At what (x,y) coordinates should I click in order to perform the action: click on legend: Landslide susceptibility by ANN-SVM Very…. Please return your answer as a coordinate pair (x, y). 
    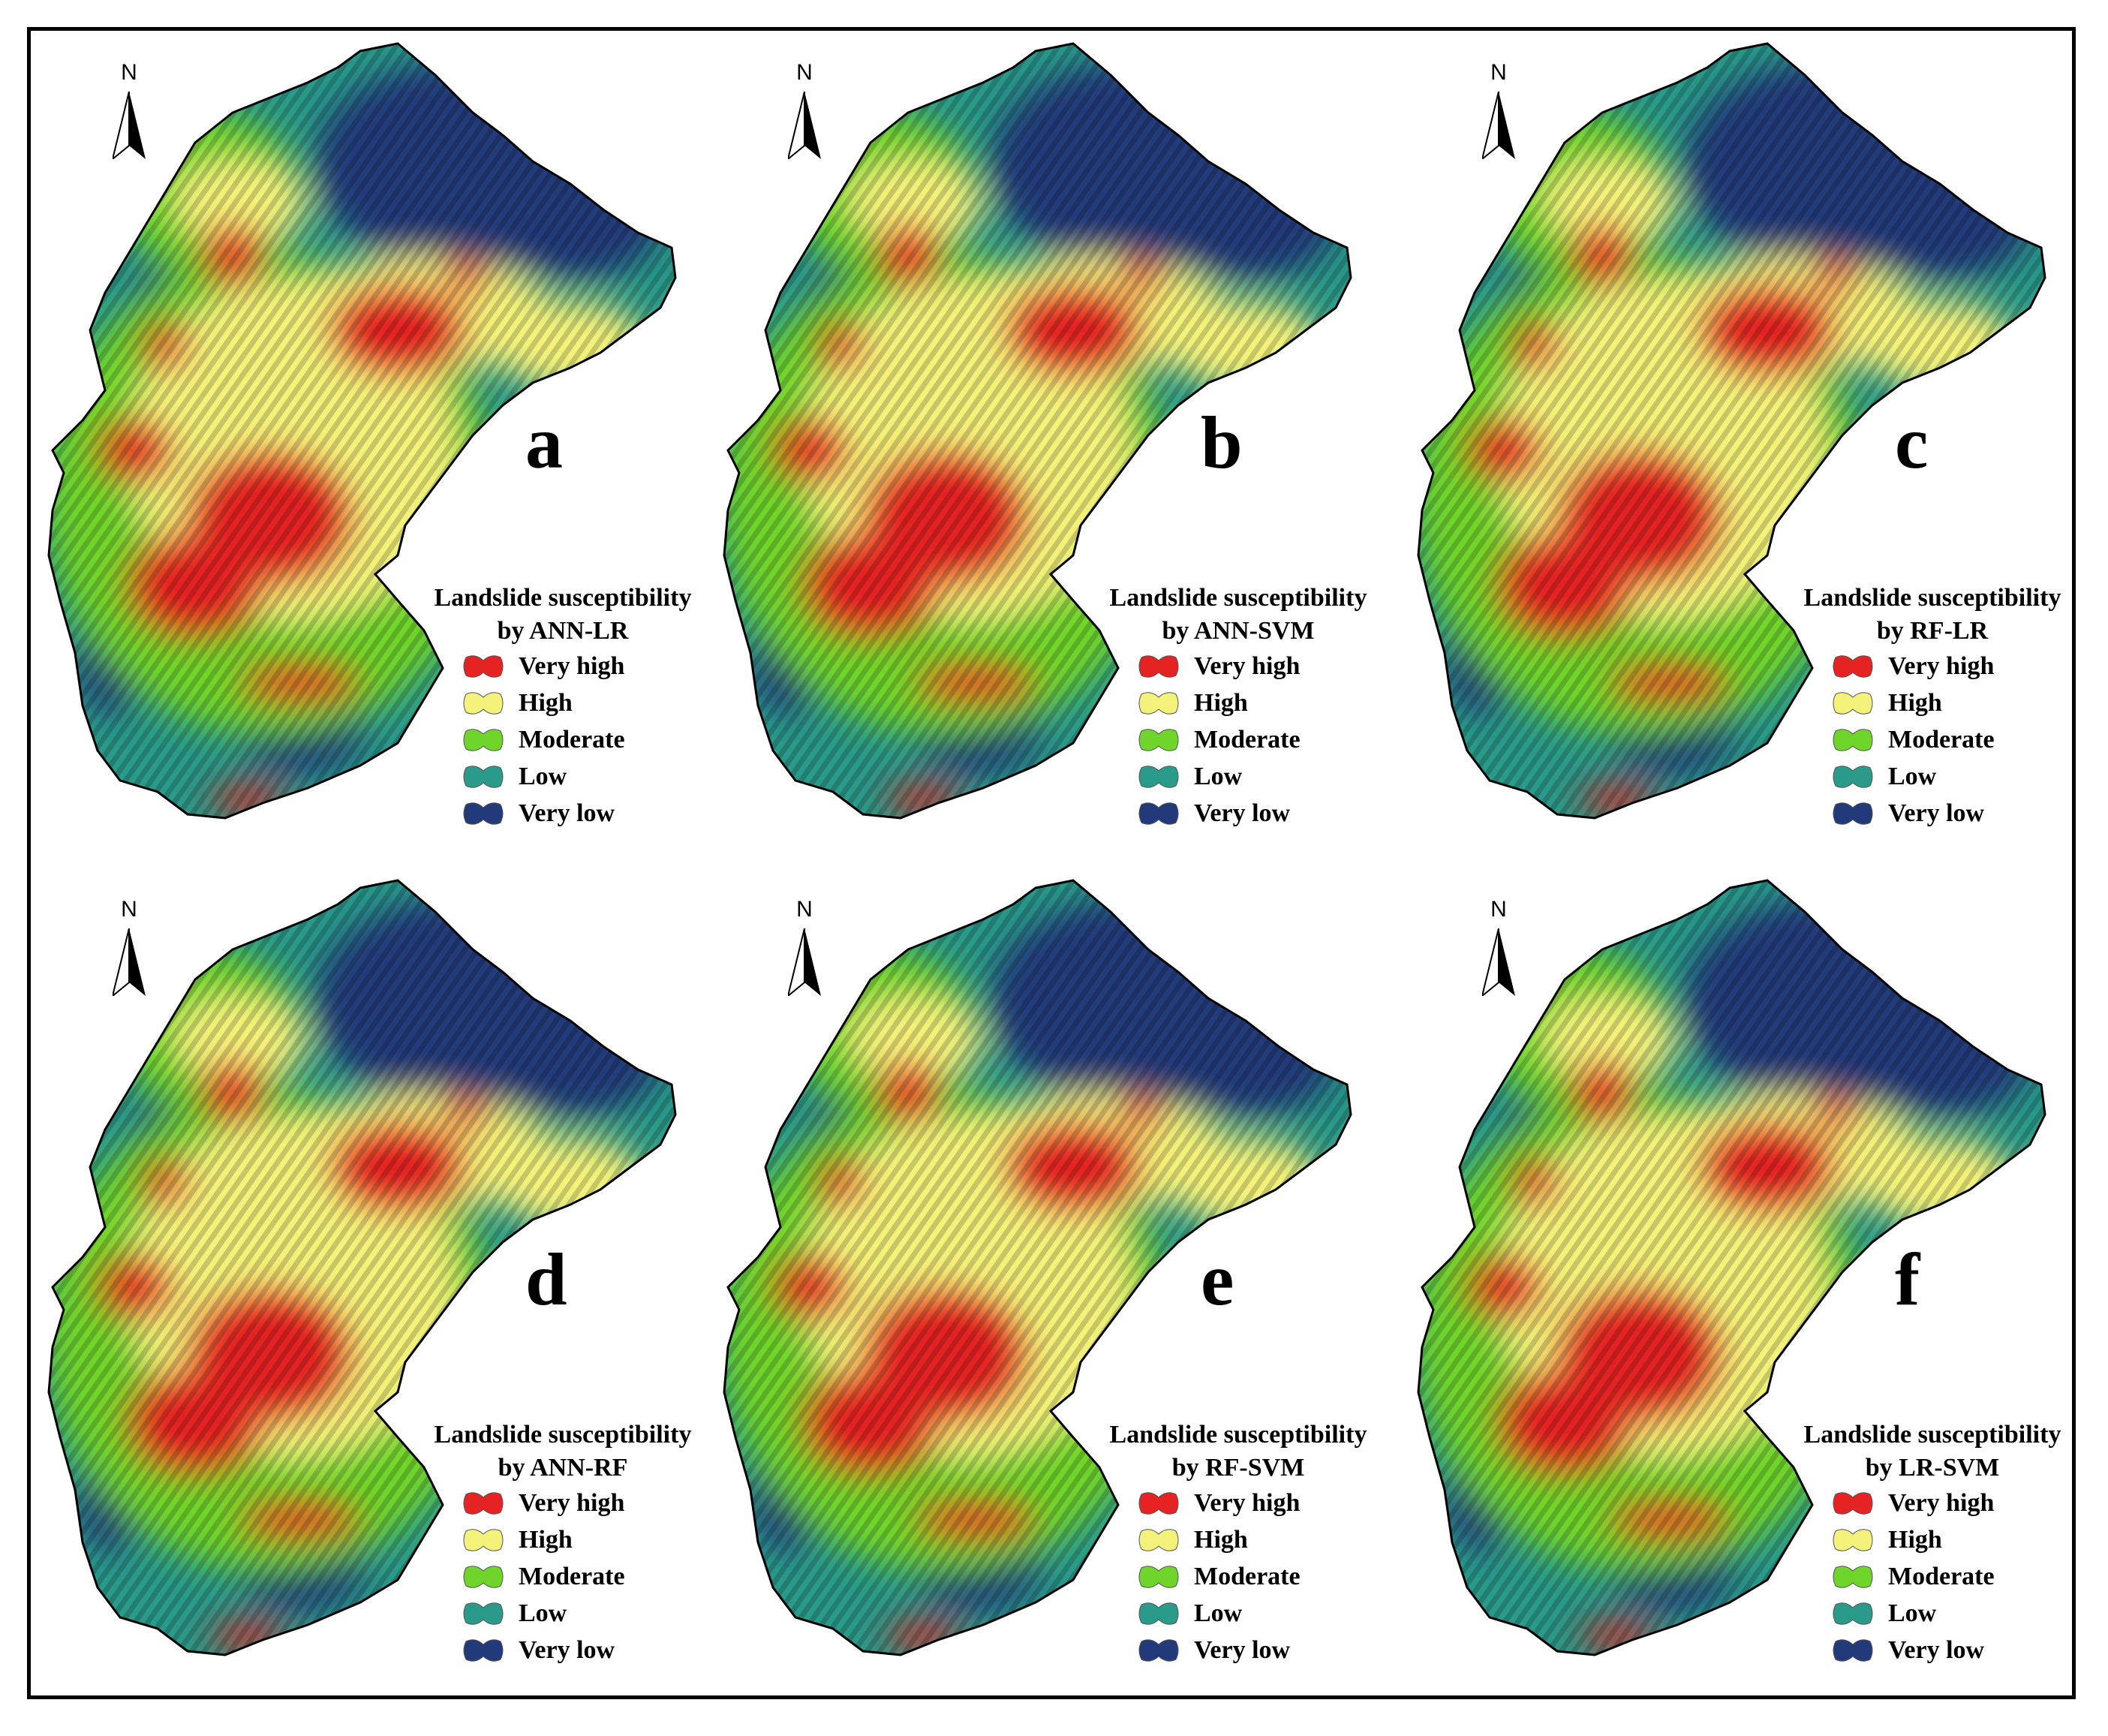
    Looking at the image, I should click on (1238, 707).